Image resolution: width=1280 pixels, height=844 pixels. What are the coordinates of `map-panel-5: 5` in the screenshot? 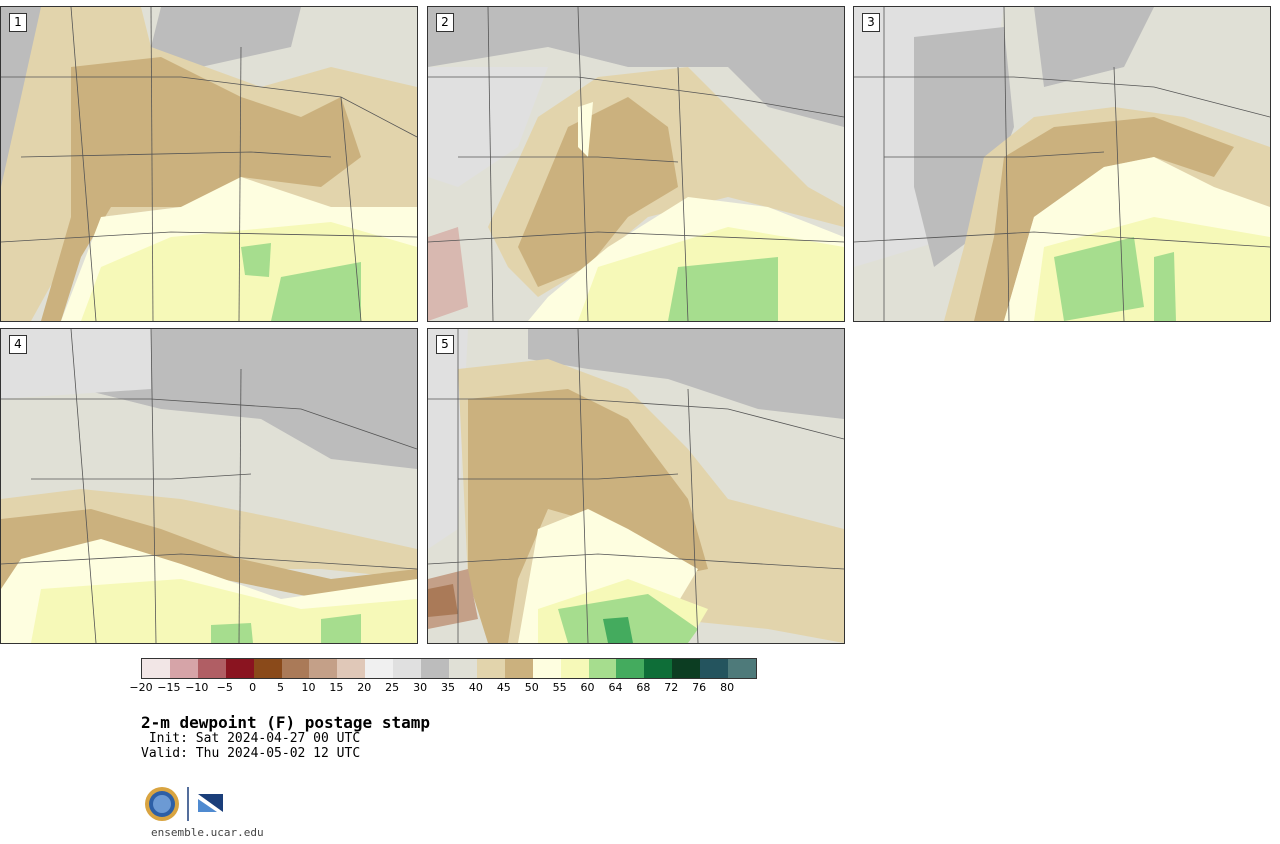 It's located at (636, 486).